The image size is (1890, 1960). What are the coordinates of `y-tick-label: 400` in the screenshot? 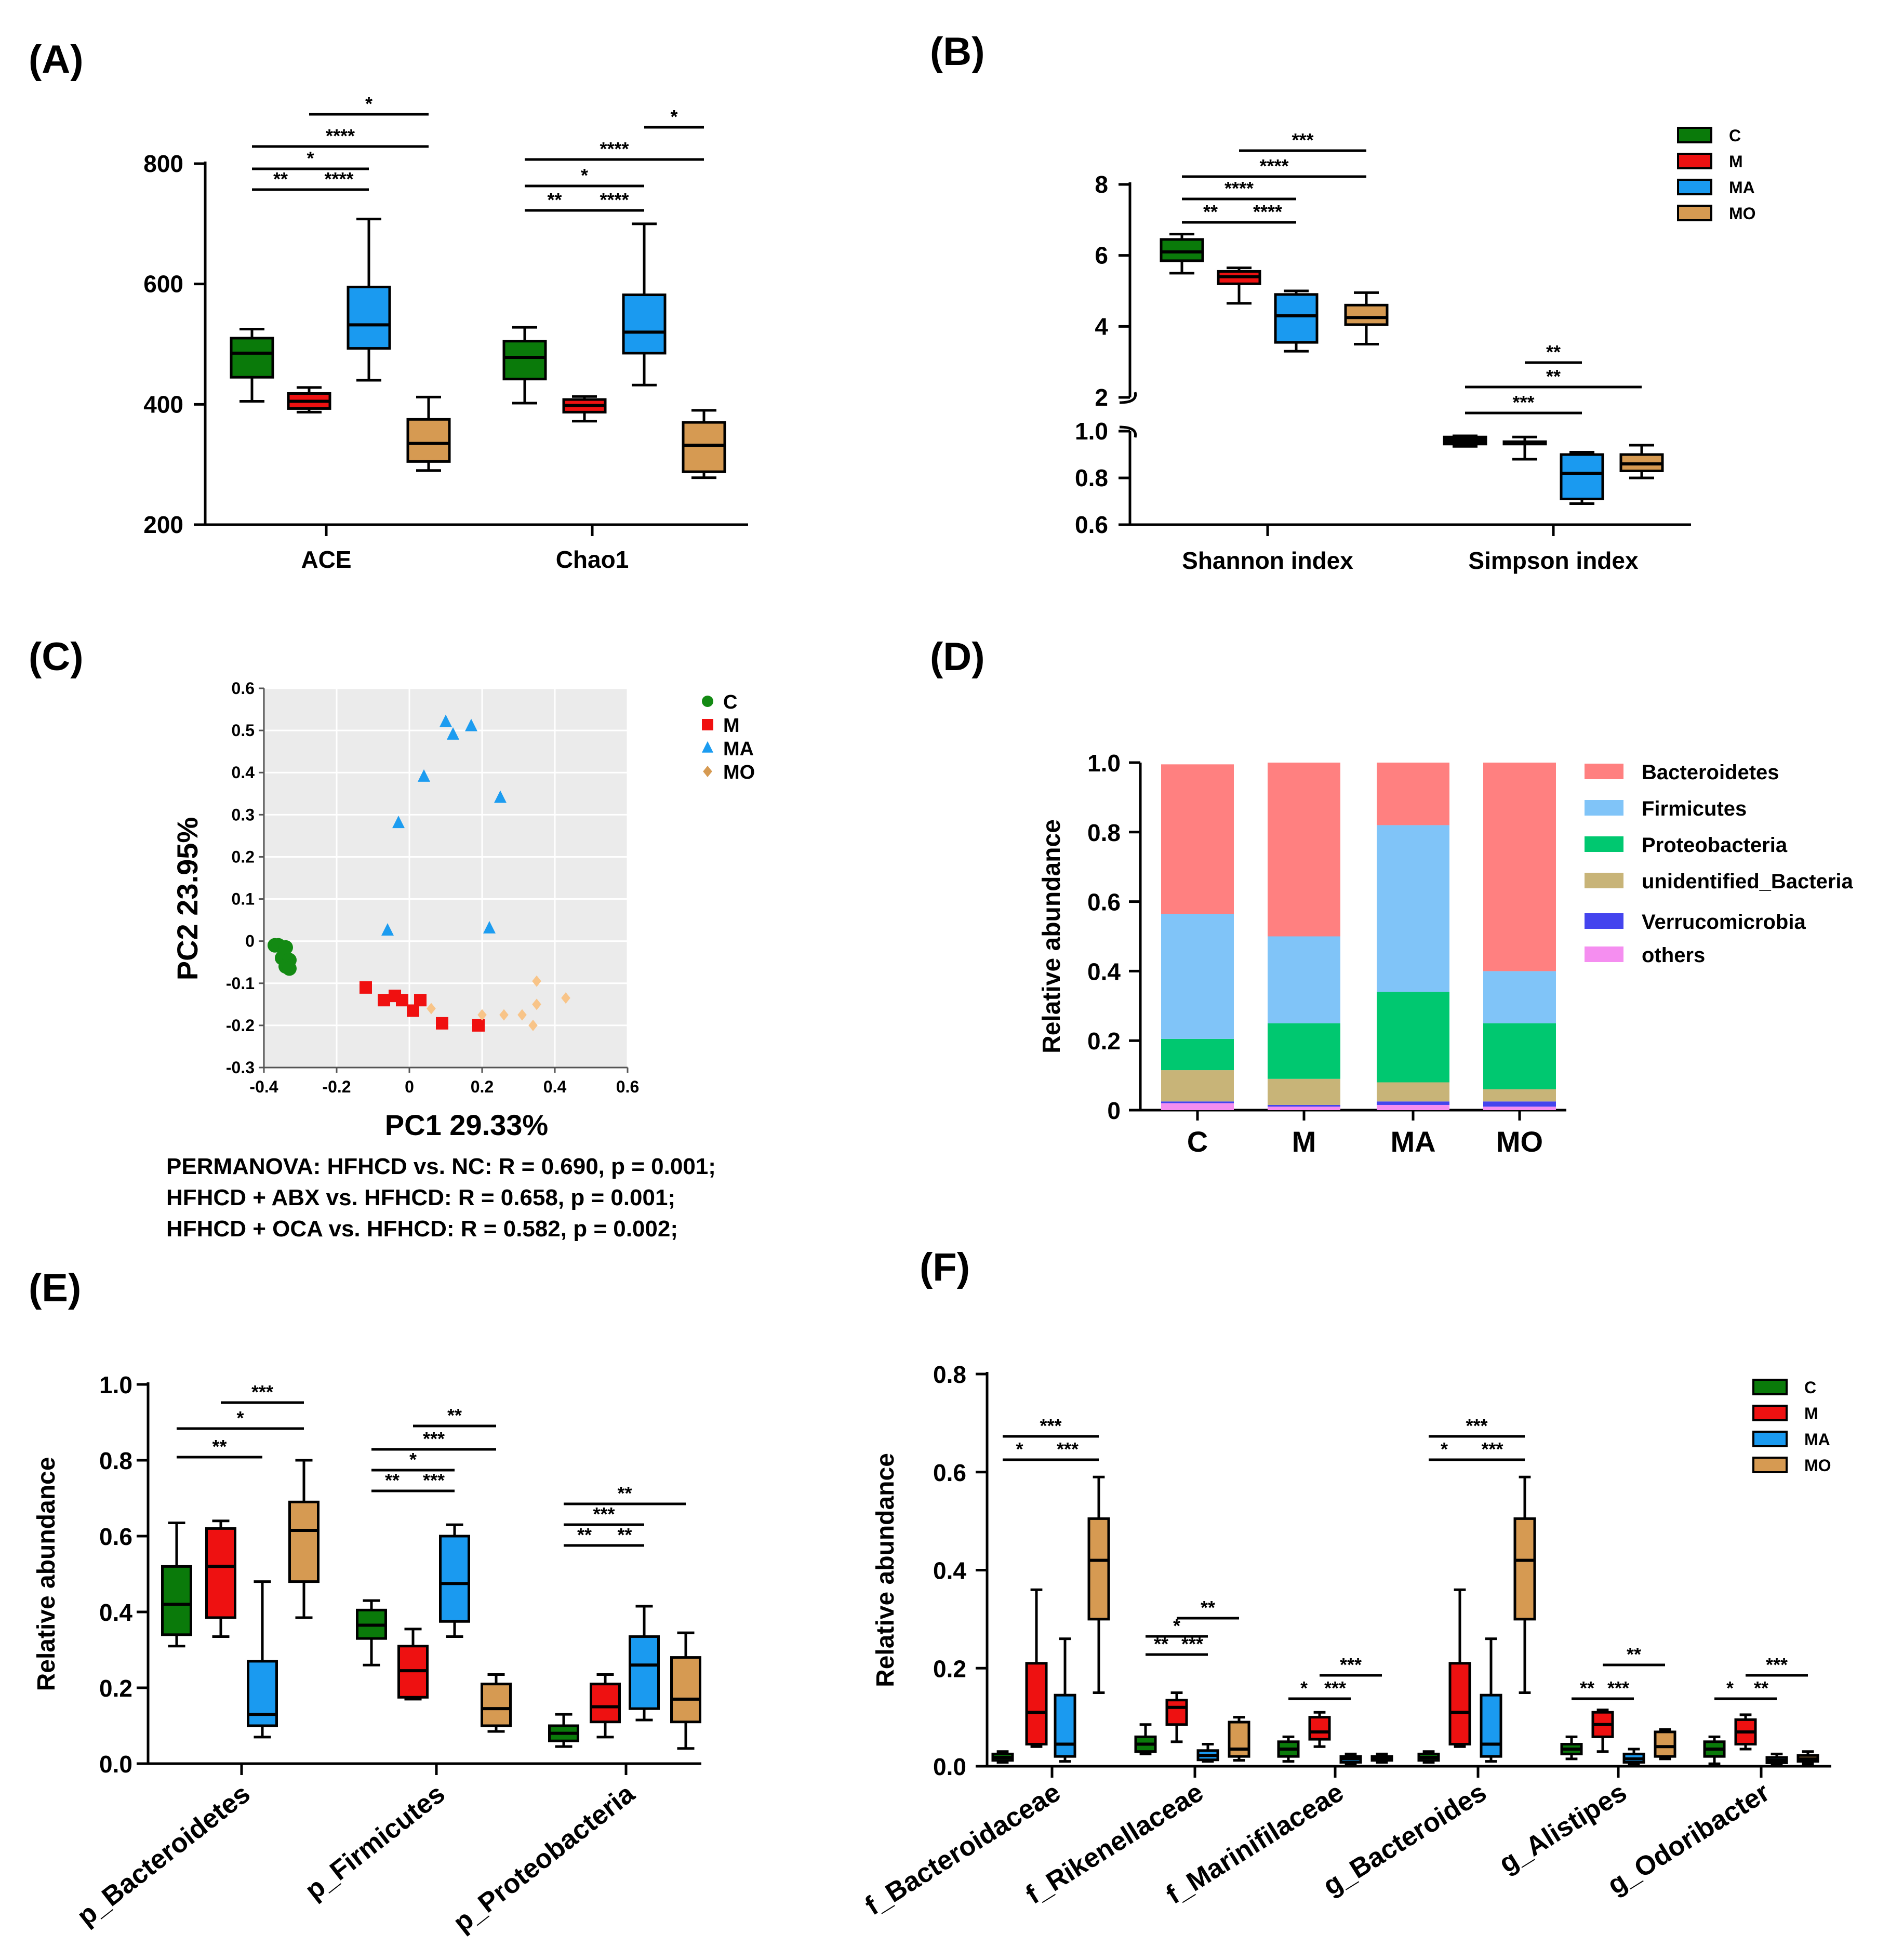 It's located at (163, 404).